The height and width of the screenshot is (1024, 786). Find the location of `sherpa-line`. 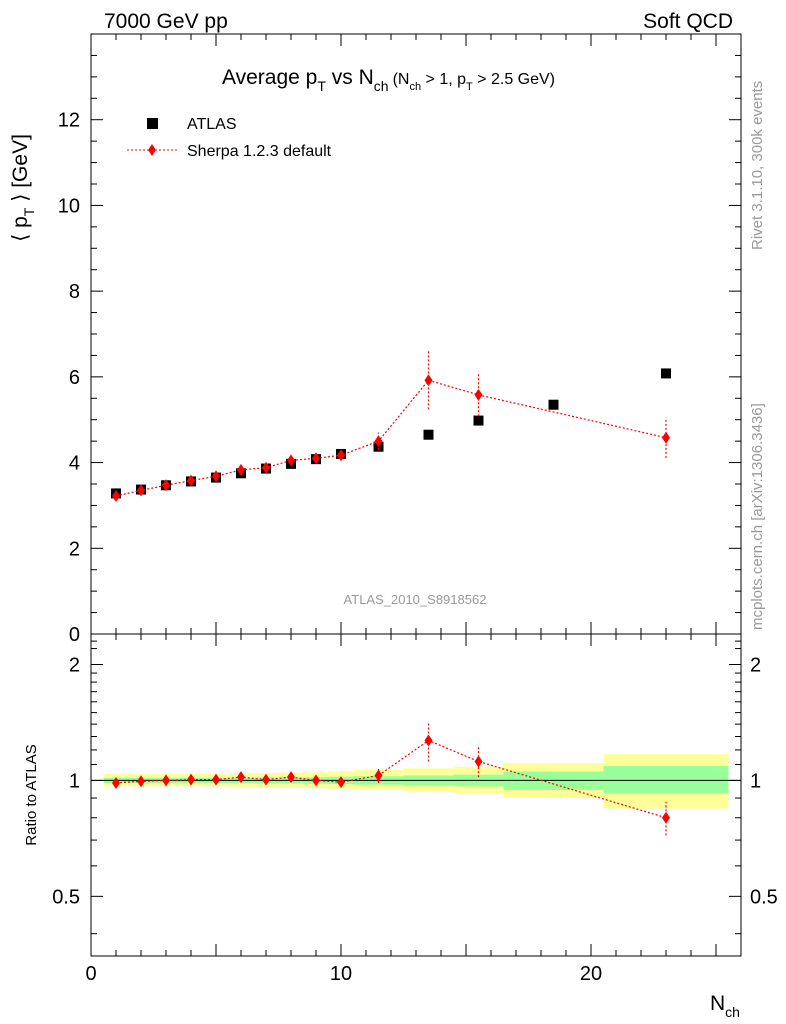

sherpa-line is located at coordinates (391, 438).